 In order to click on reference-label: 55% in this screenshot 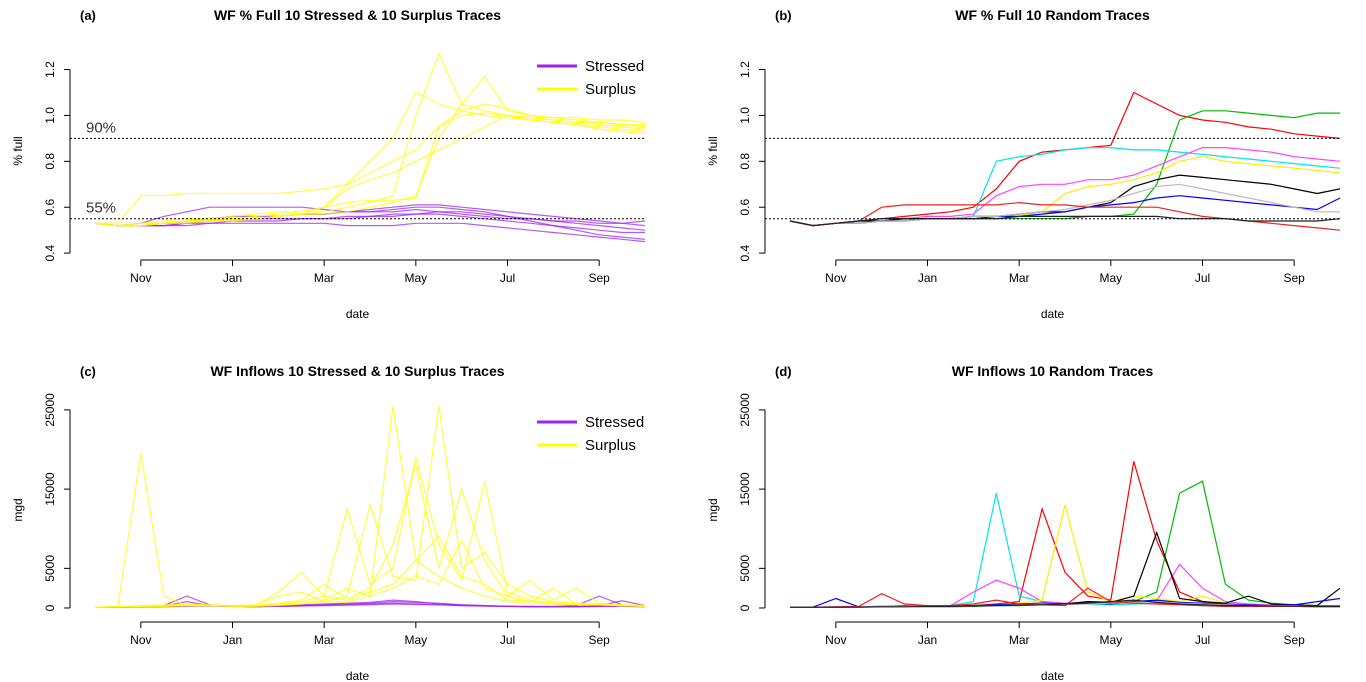, I will do `click(101, 208)`.